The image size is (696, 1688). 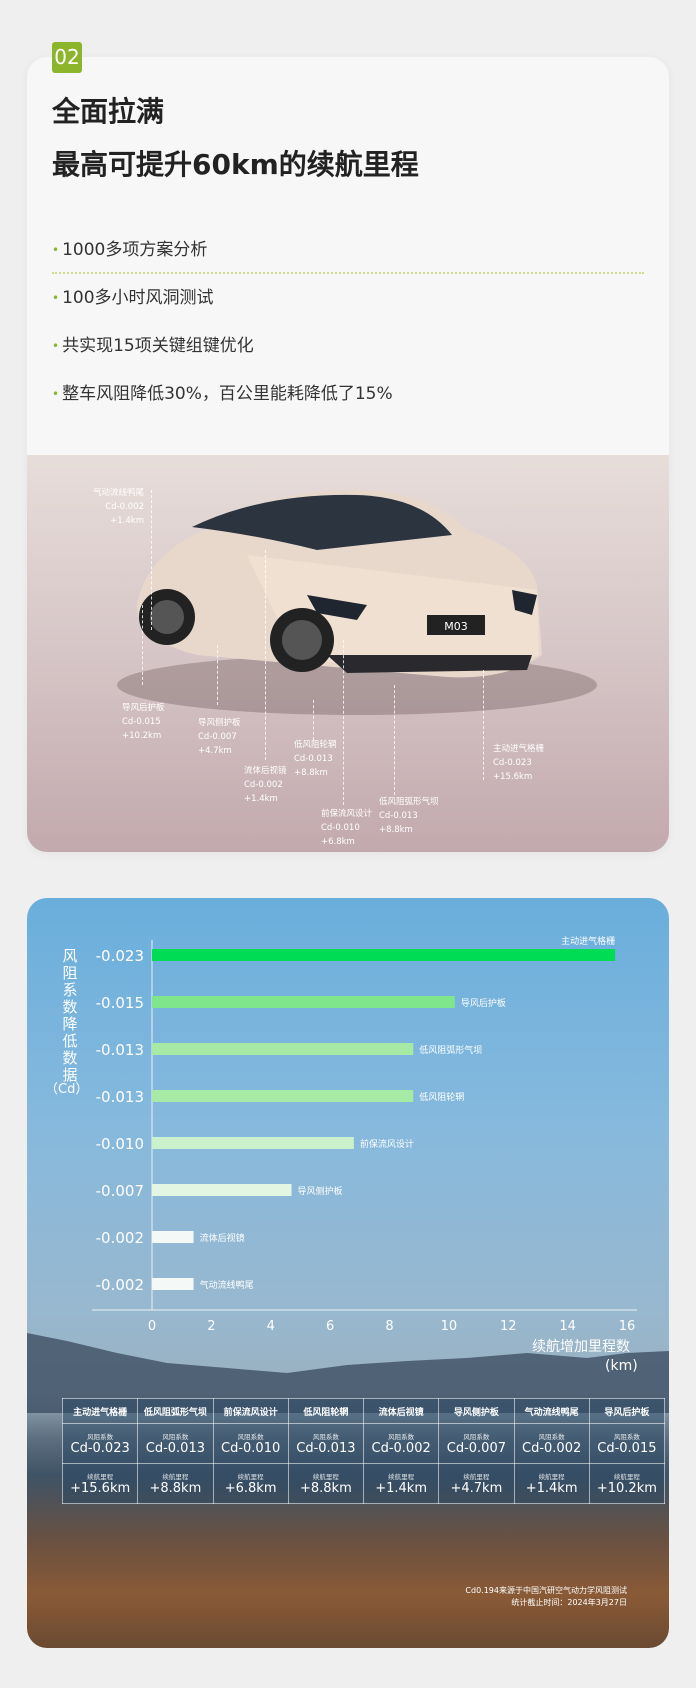 What do you see at coordinates (387, 1144) in the screenshot?
I see `bar-label: 前保流风设计` at bounding box center [387, 1144].